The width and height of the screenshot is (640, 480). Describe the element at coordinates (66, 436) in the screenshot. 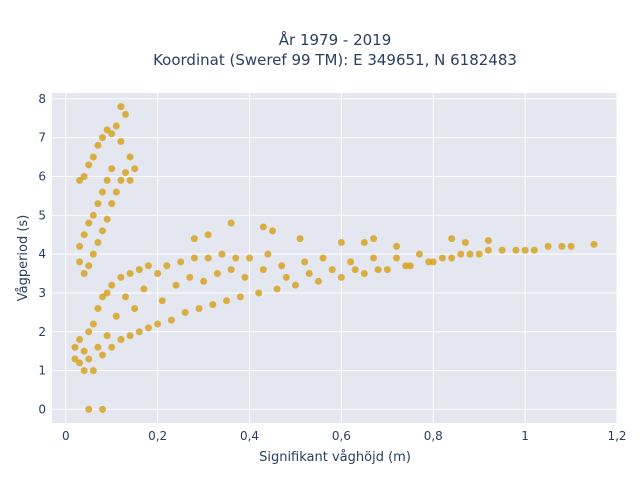

I see `x-tick-label: 0` at that location.